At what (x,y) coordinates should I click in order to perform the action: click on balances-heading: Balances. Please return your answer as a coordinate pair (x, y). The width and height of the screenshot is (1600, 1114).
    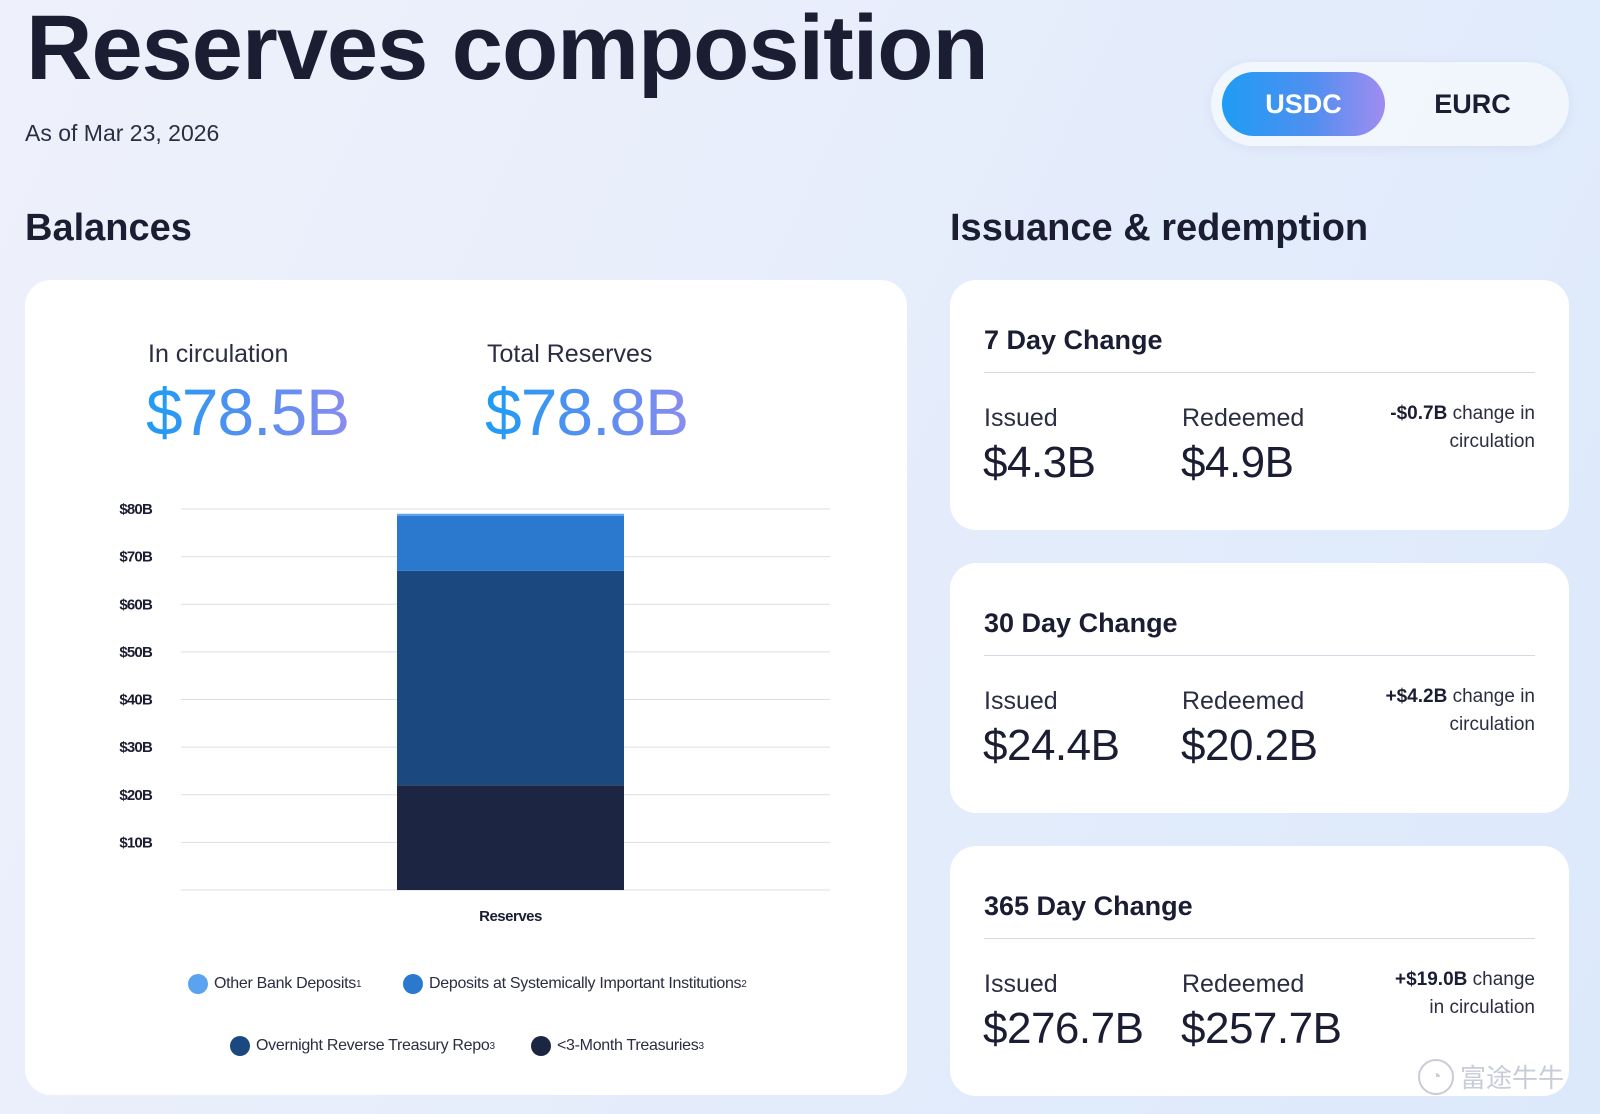
    Looking at the image, I should click on (108, 228).